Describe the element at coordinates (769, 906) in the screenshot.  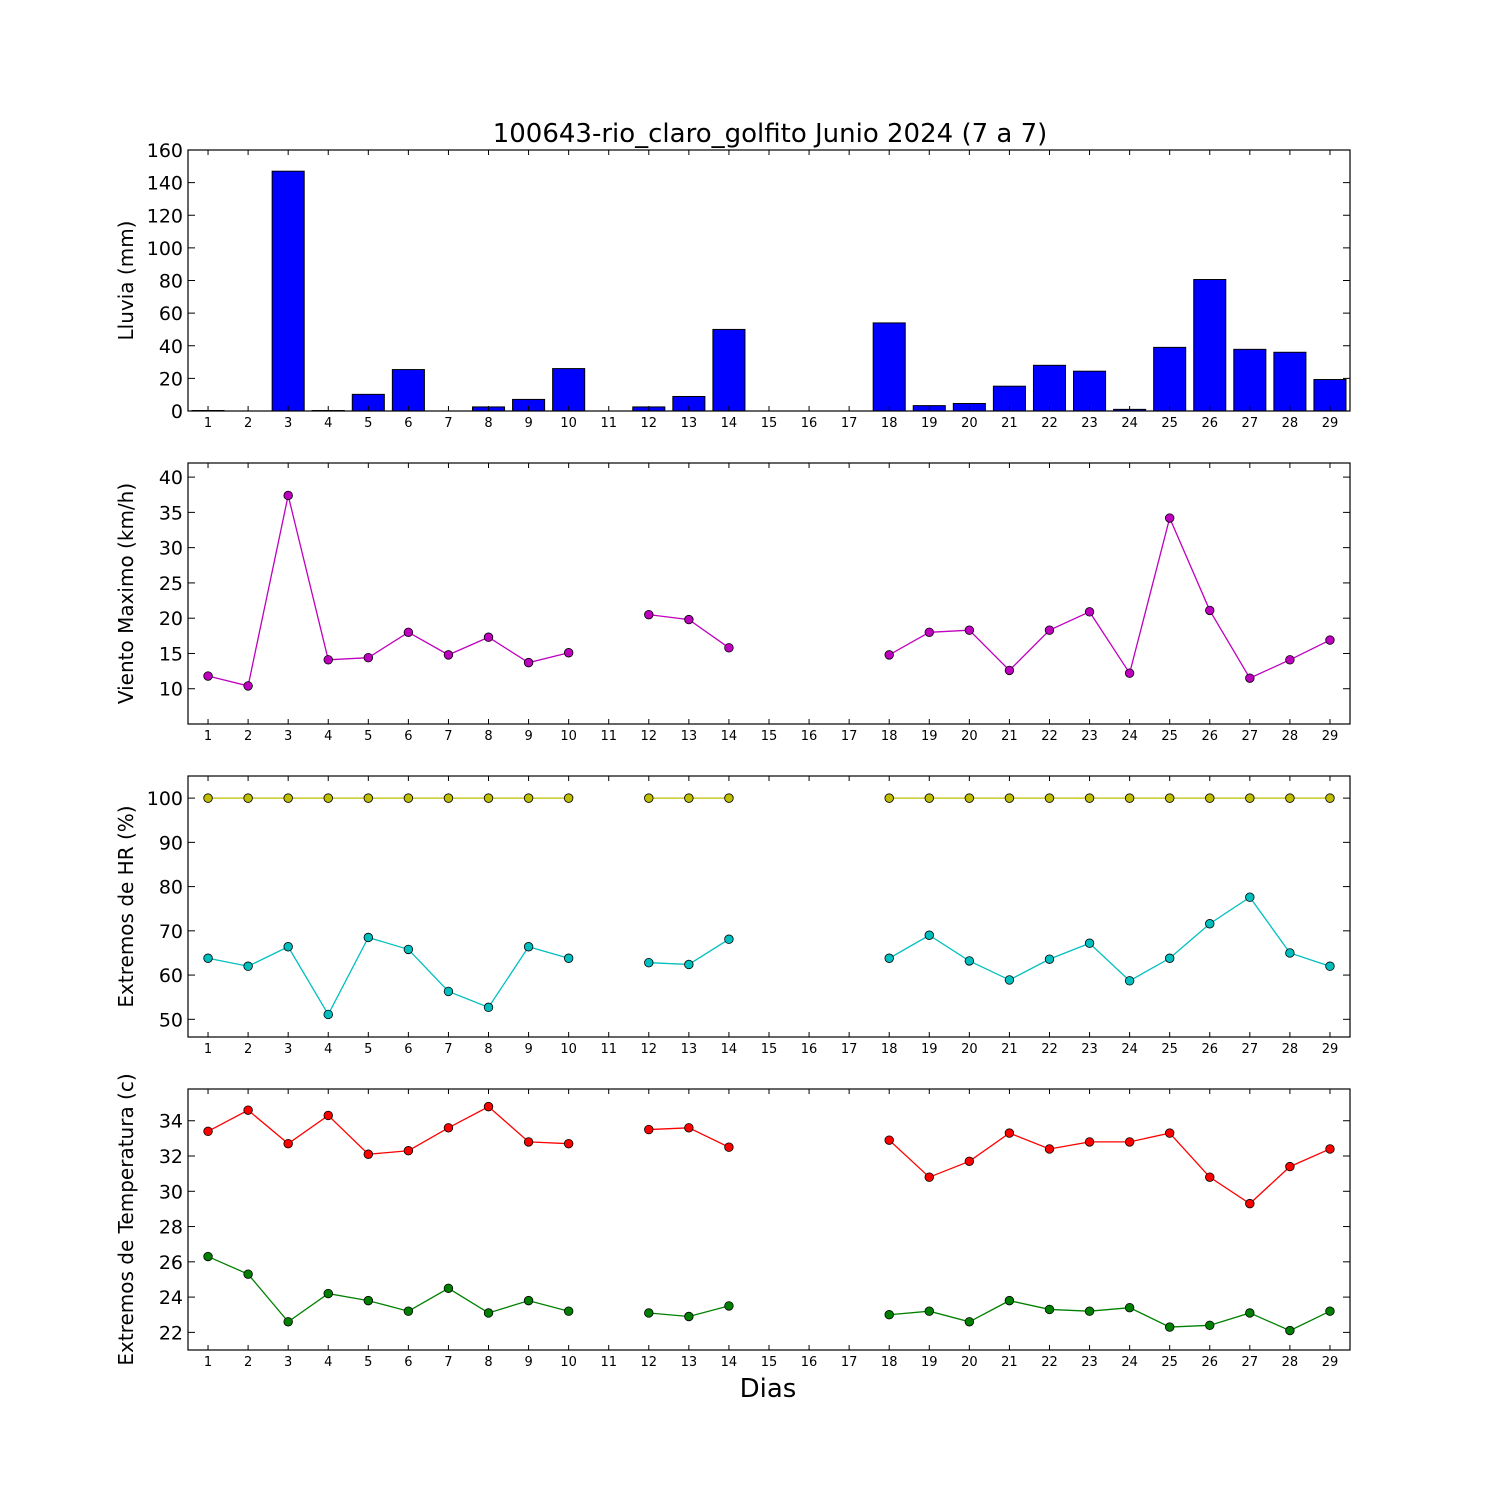
I see `hr-axes-frame` at that location.